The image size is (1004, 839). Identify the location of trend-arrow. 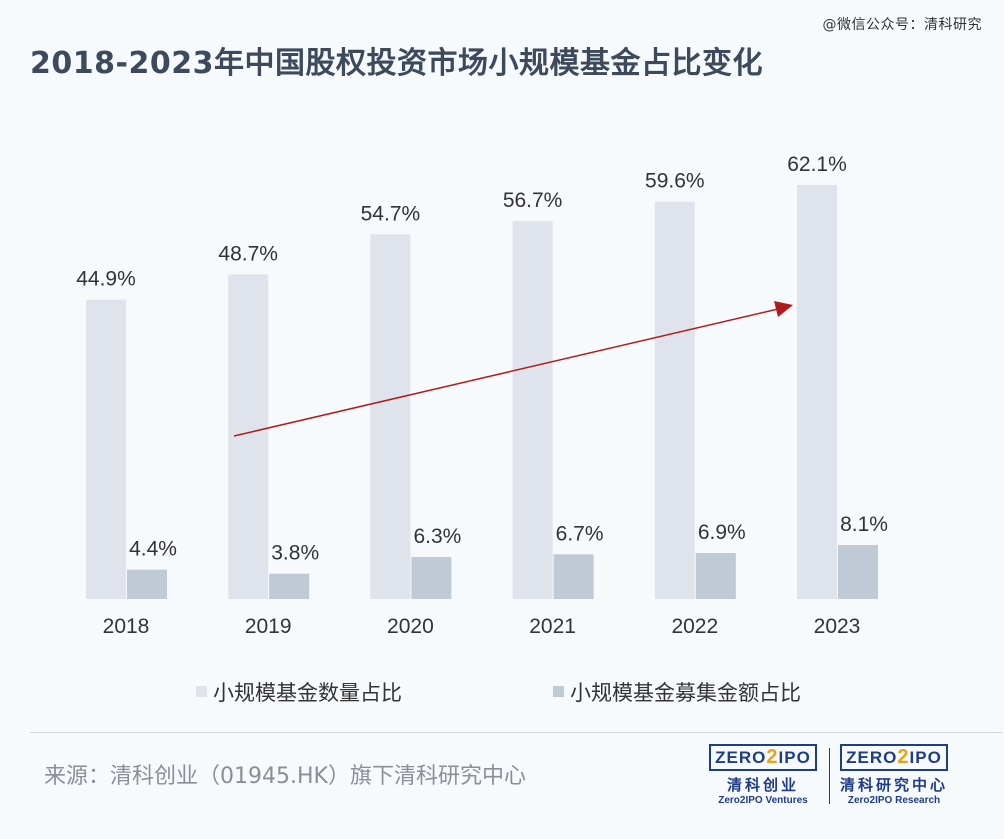
(513, 369).